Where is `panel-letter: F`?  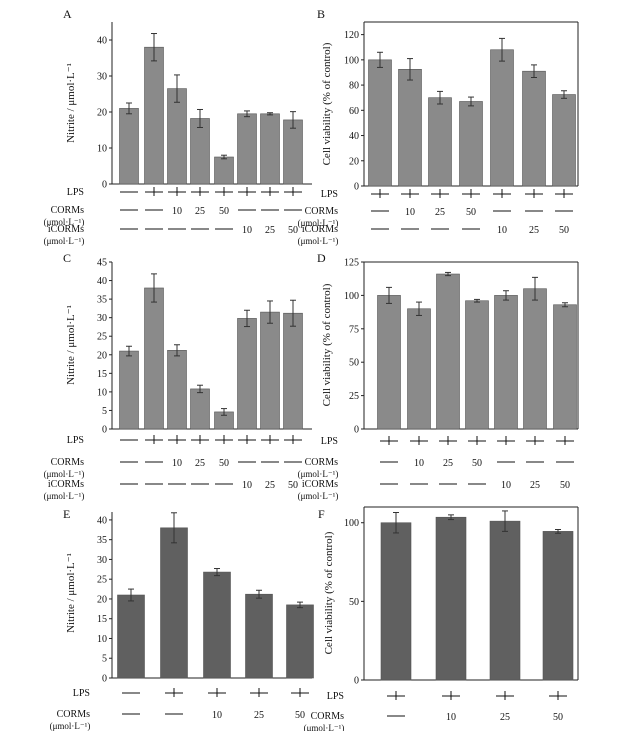
panel-letter: F is located at coordinates (321, 514).